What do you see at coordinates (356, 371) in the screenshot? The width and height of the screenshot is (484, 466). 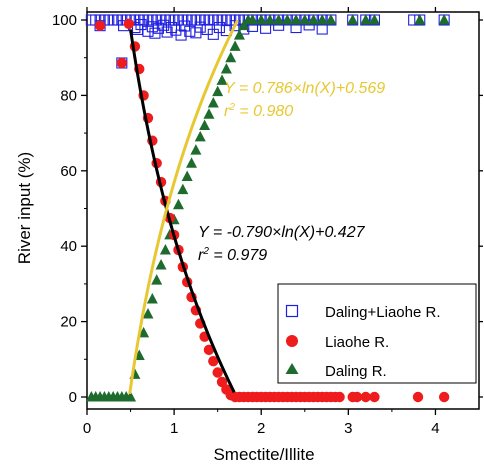 I see `legend-label-daling: Daling R.` at bounding box center [356, 371].